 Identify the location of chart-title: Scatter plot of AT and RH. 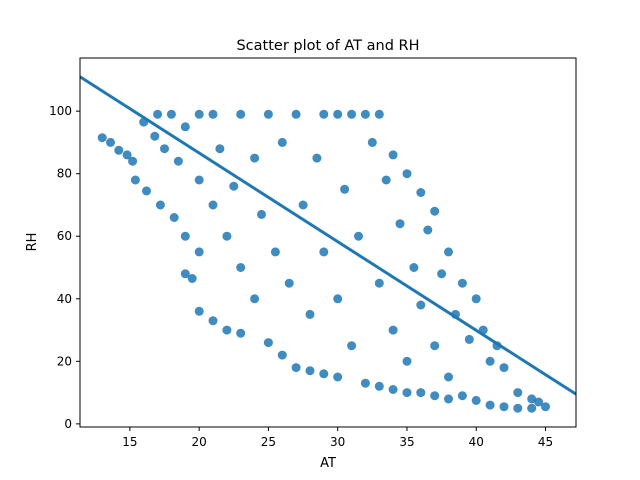
(327, 46).